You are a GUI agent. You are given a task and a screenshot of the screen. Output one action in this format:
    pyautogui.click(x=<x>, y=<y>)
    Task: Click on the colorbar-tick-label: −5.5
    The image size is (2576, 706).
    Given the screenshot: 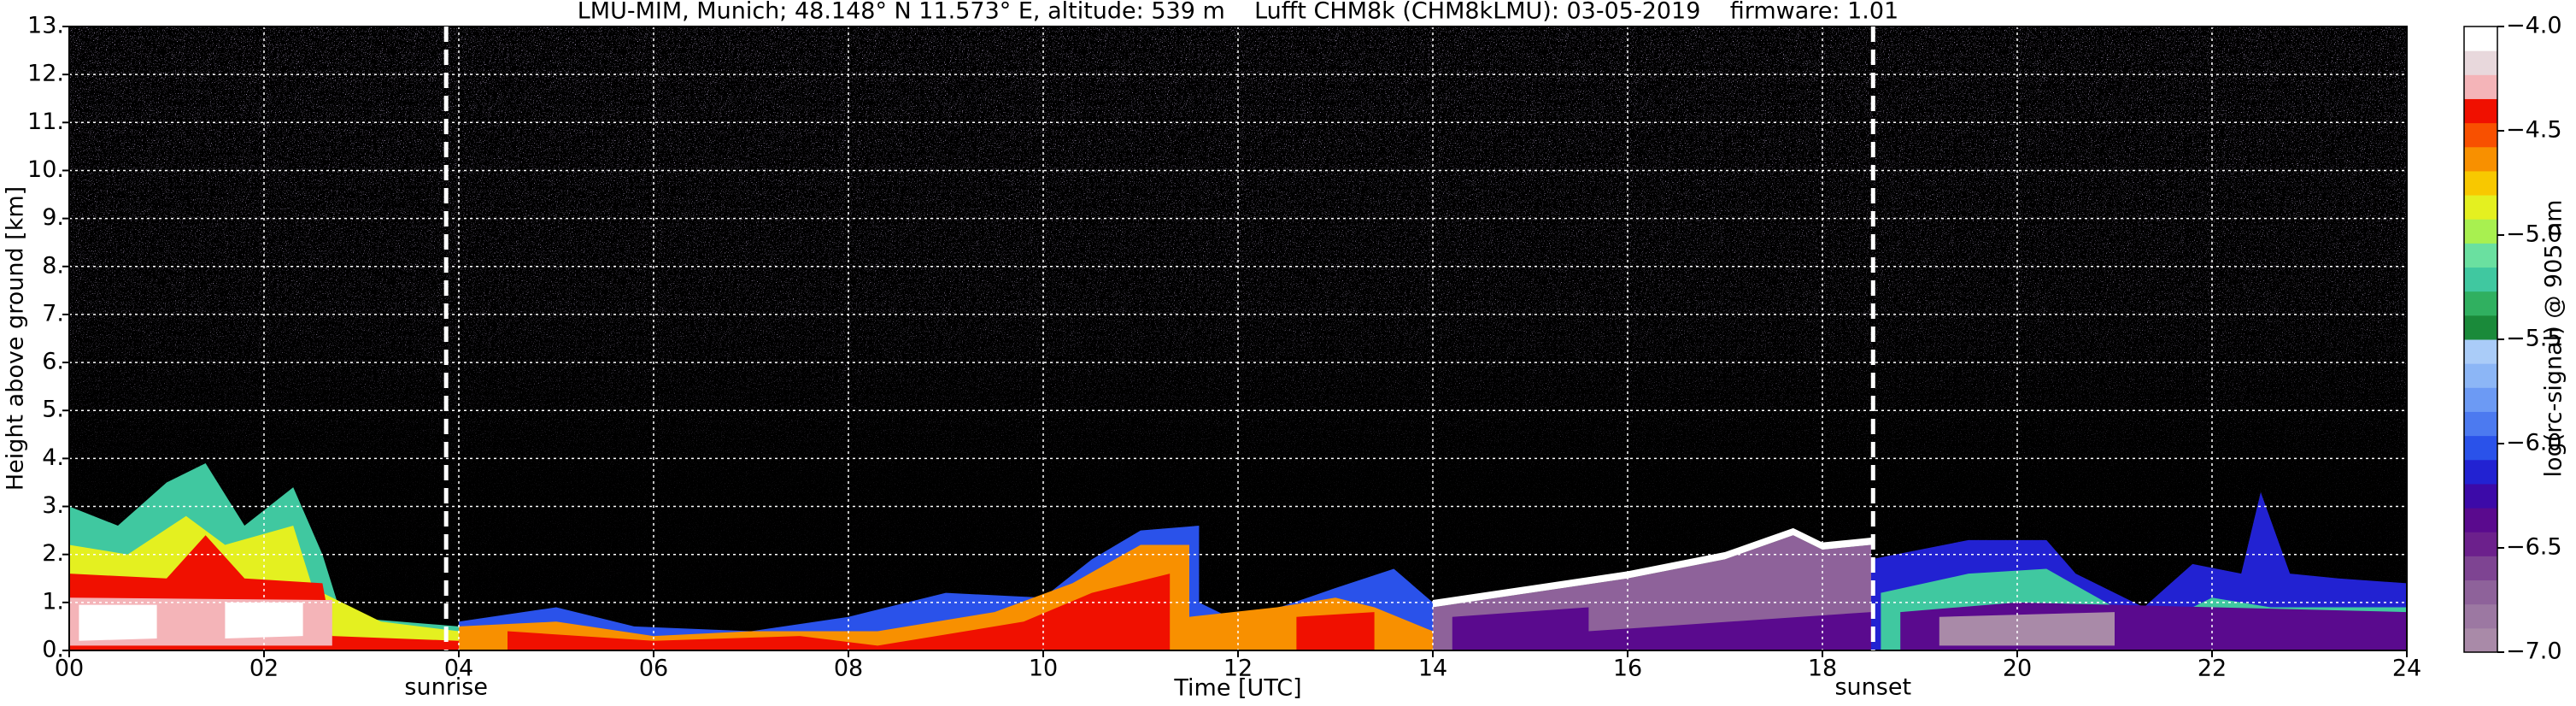 What is the action you would take?
    pyautogui.click(x=2534, y=339)
    